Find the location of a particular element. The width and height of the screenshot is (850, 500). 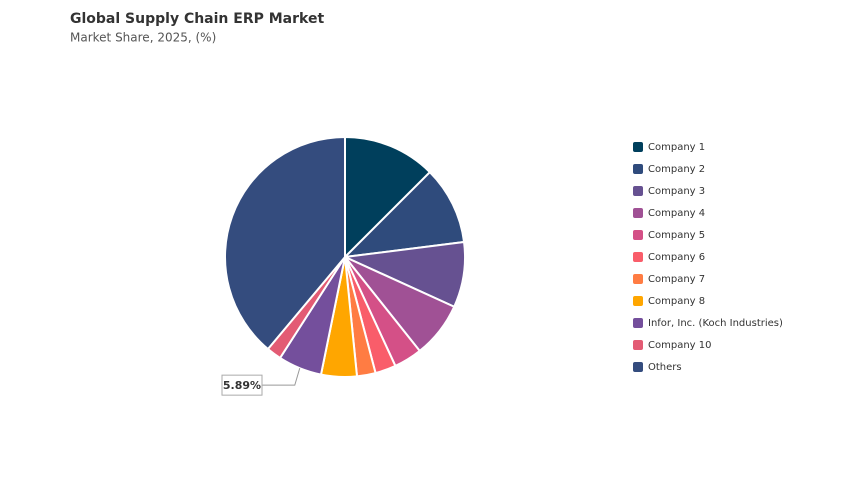

legend-label: Company 10 is located at coordinates (679, 345).